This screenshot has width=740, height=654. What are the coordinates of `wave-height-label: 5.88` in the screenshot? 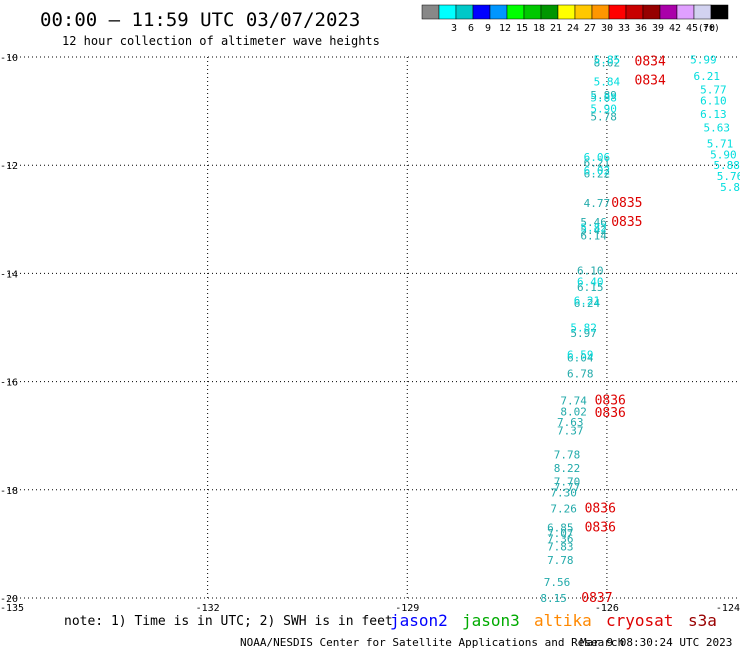 It's located at (603, 98).